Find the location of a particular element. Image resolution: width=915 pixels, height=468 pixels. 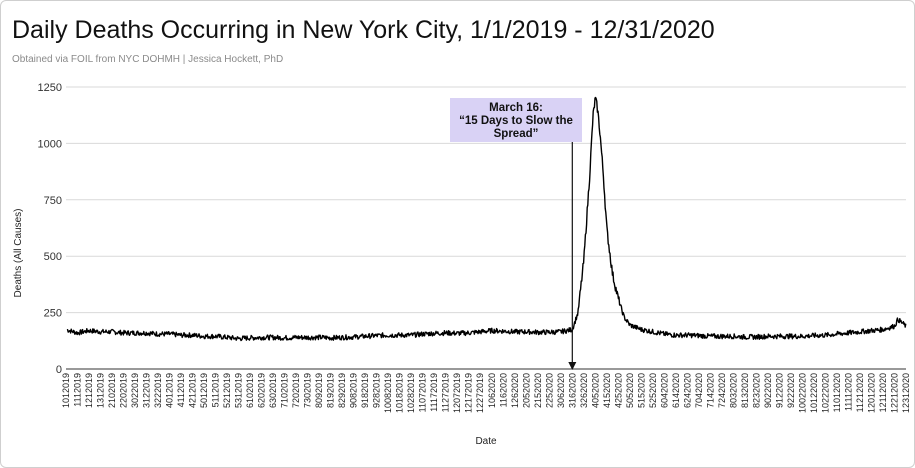

x-tick-label: 6102019 is located at coordinates (250, 390).